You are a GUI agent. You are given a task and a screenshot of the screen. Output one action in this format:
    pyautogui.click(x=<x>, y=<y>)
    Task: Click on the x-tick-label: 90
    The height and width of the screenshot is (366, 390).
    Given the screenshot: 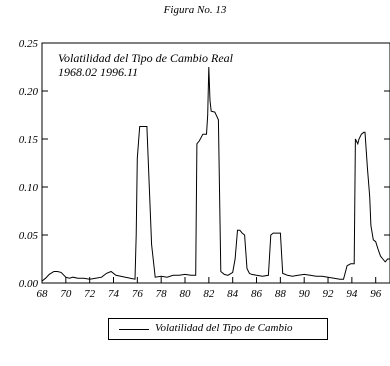 What is the action you would take?
    pyautogui.click(x=305, y=294)
    